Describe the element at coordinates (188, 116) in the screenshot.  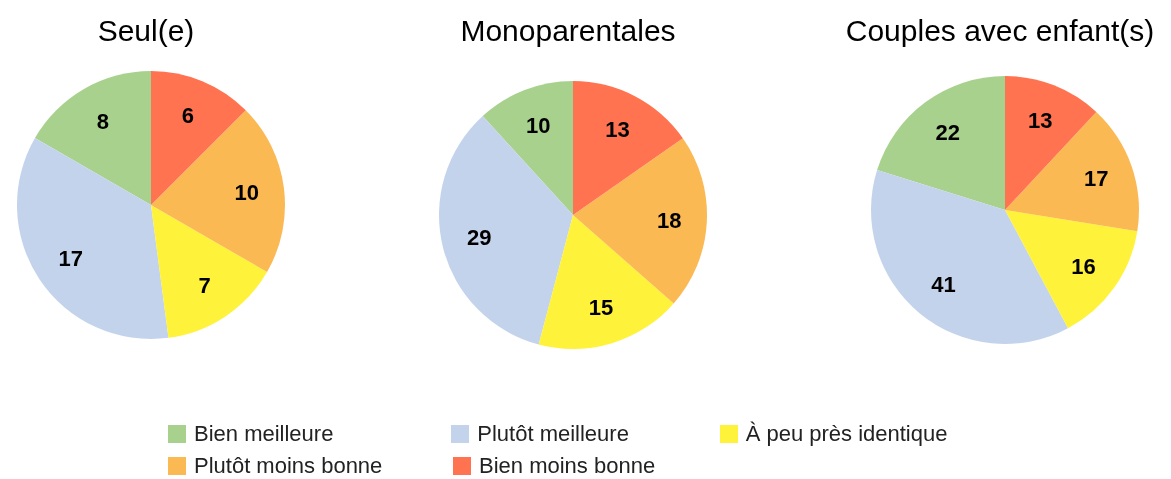
I see `data-label: 6` at that location.